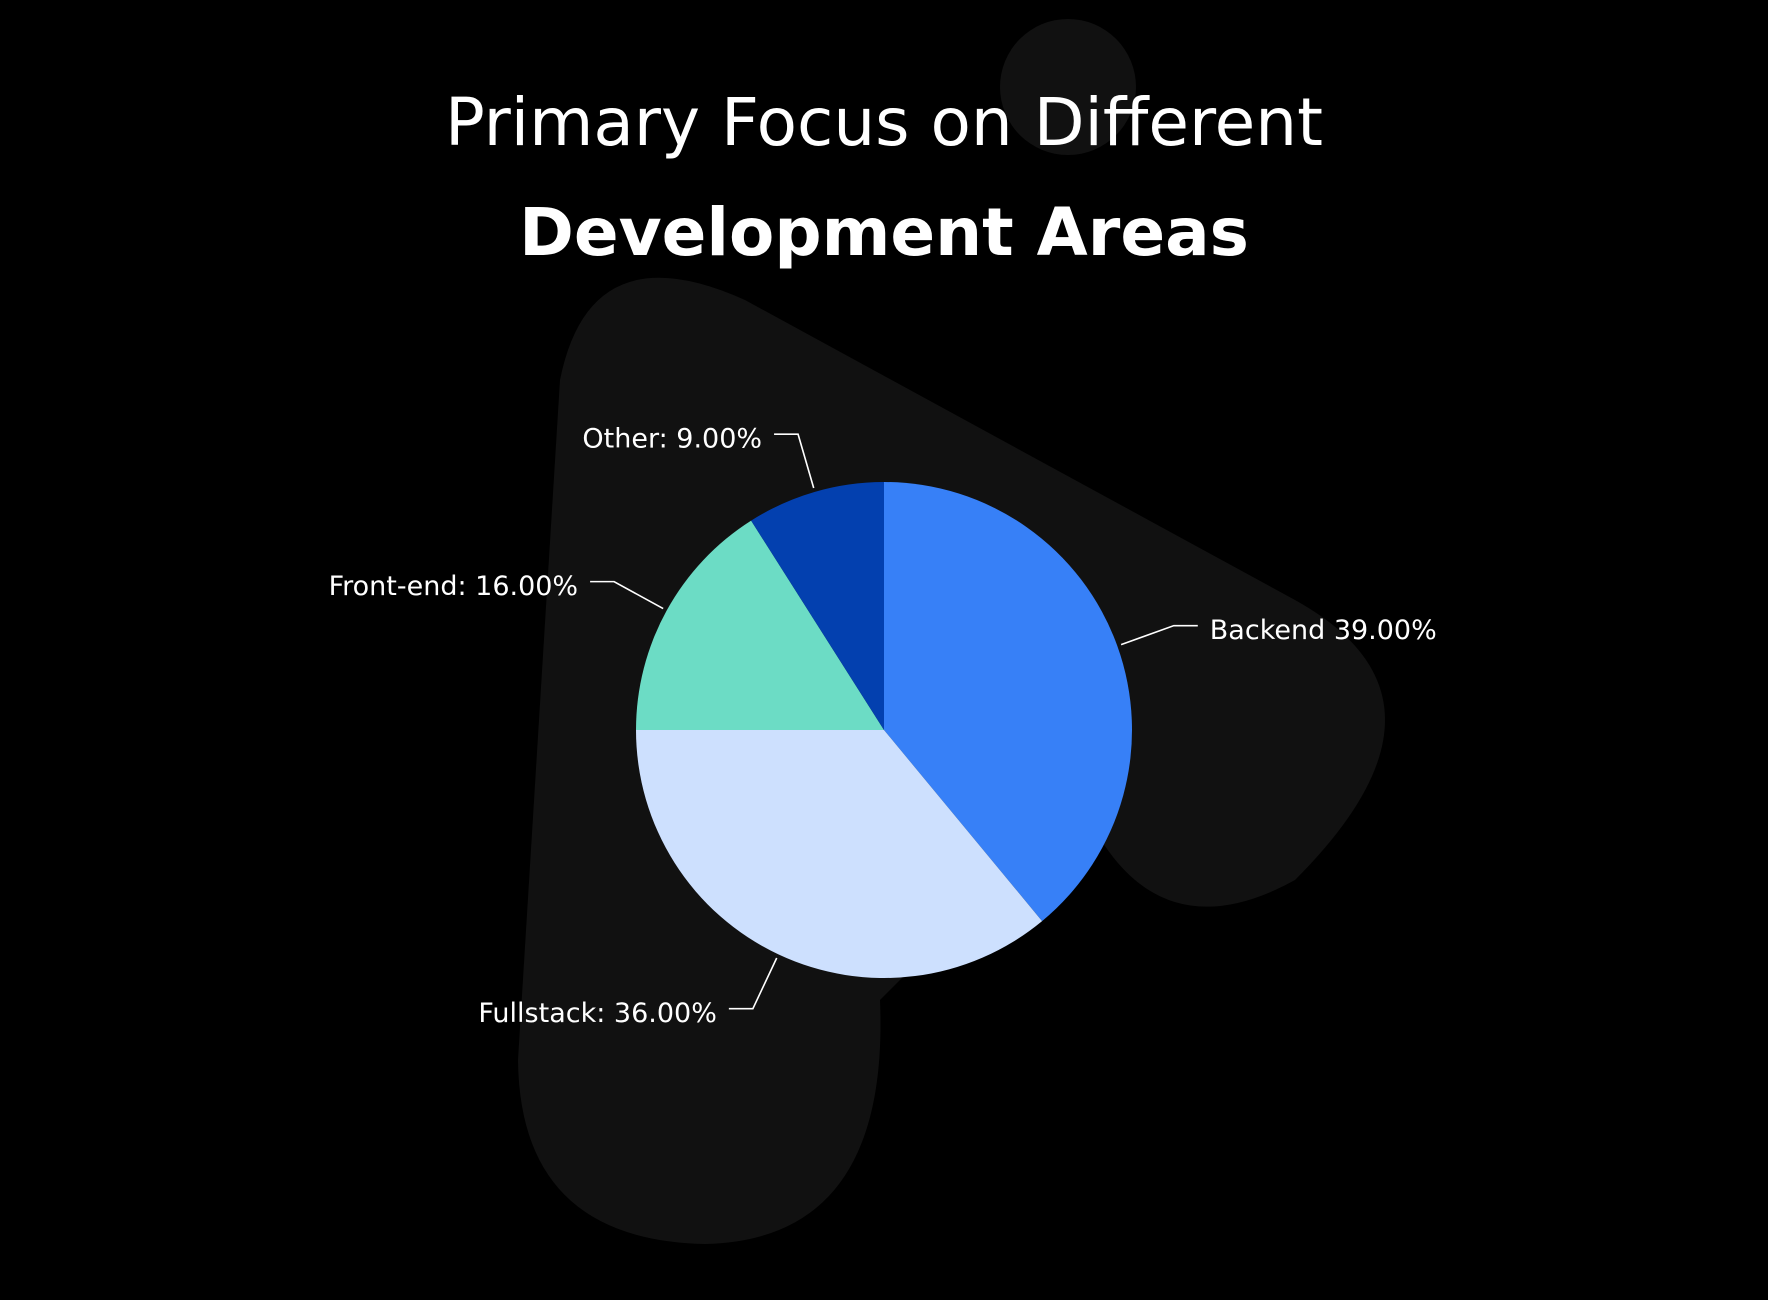  What do you see at coordinates (884, 232) in the screenshot?
I see `chart-title: Development Areas` at bounding box center [884, 232].